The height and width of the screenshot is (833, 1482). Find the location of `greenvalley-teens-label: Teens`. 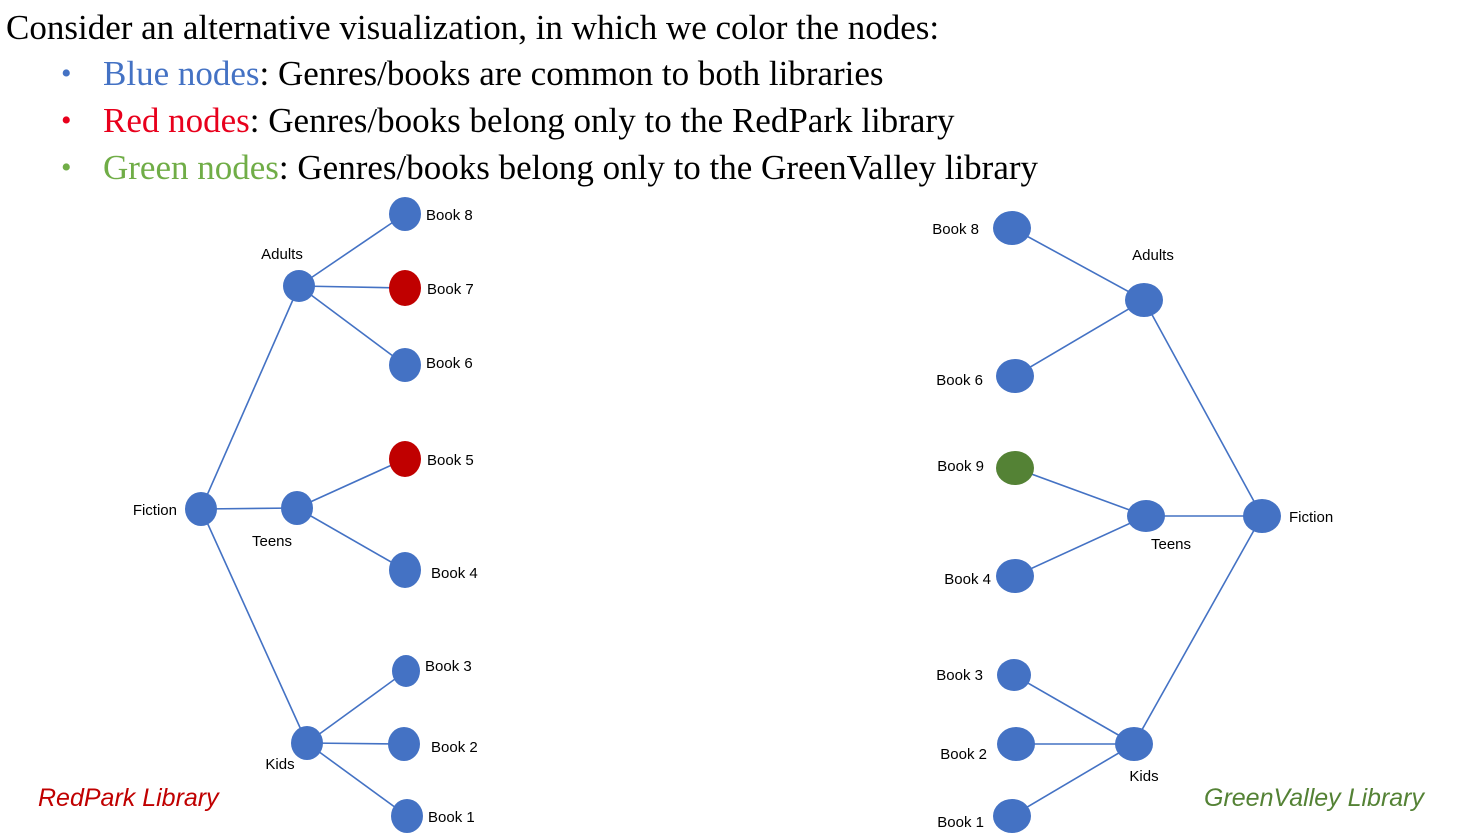

greenvalley-teens-label: Teens is located at coordinates (1171, 544).